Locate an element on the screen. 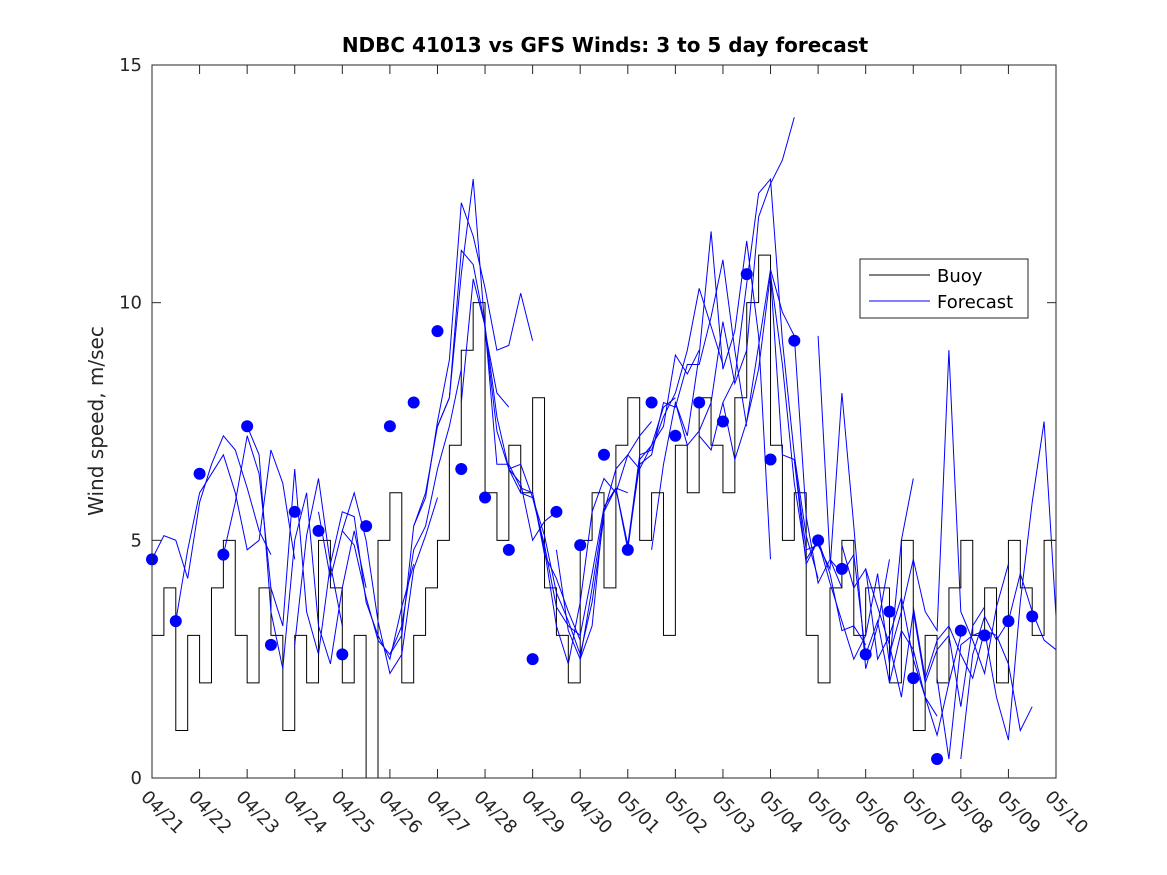  legend: Buoy Forecast is located at coordinates (944, 288).